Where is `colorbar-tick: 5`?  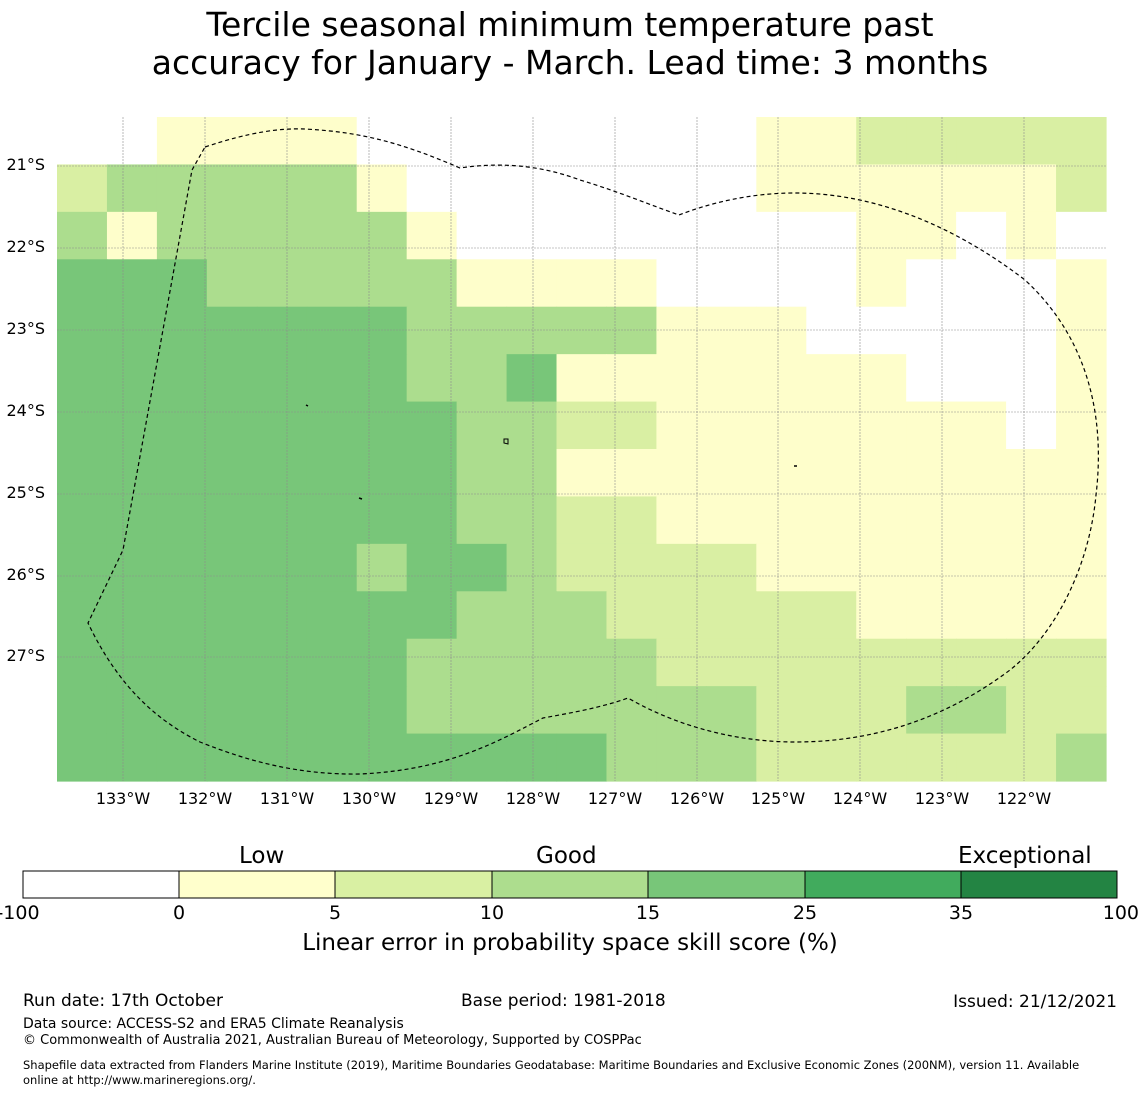 colorbar-tick: 5 is located at coordinates (335, 913).